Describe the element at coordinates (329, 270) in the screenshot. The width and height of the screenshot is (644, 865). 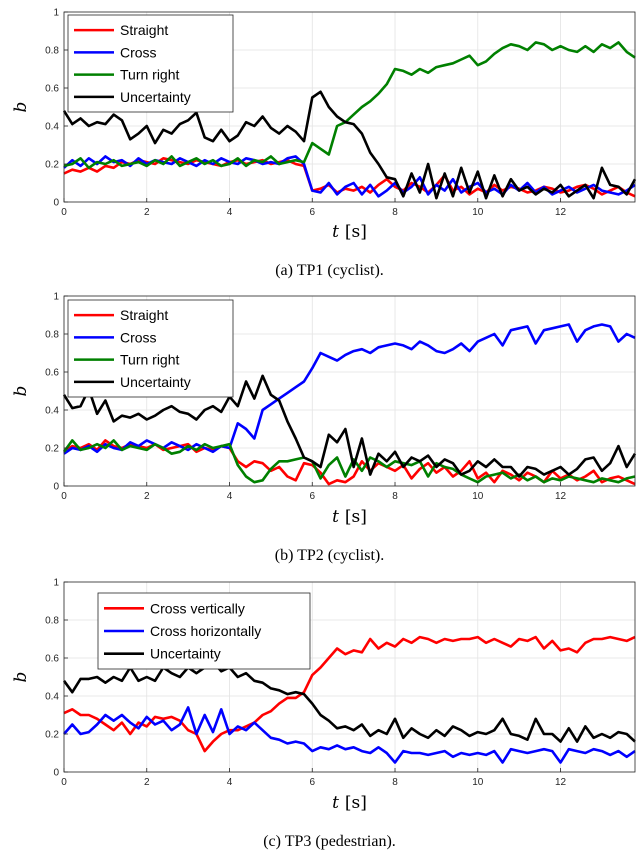
I see `figure-caption: (a) TP1 (cyclist).` at that location.